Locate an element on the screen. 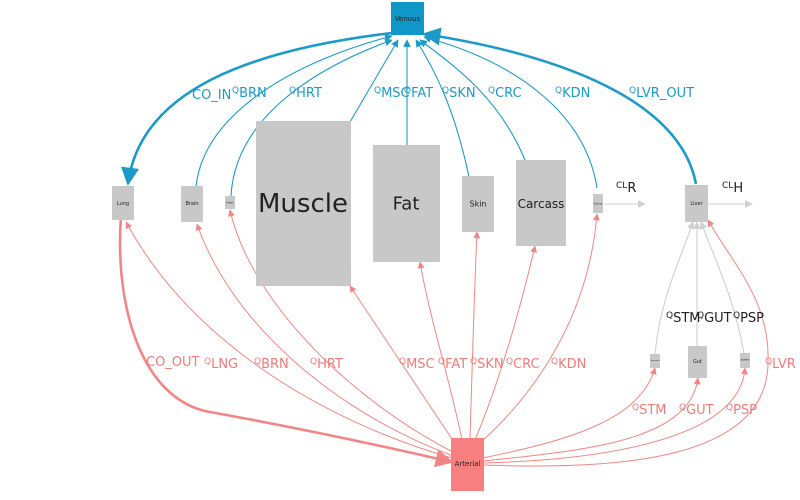 The image size is (800, 500). node-liver: Liver is located at coordinates (696, 203).